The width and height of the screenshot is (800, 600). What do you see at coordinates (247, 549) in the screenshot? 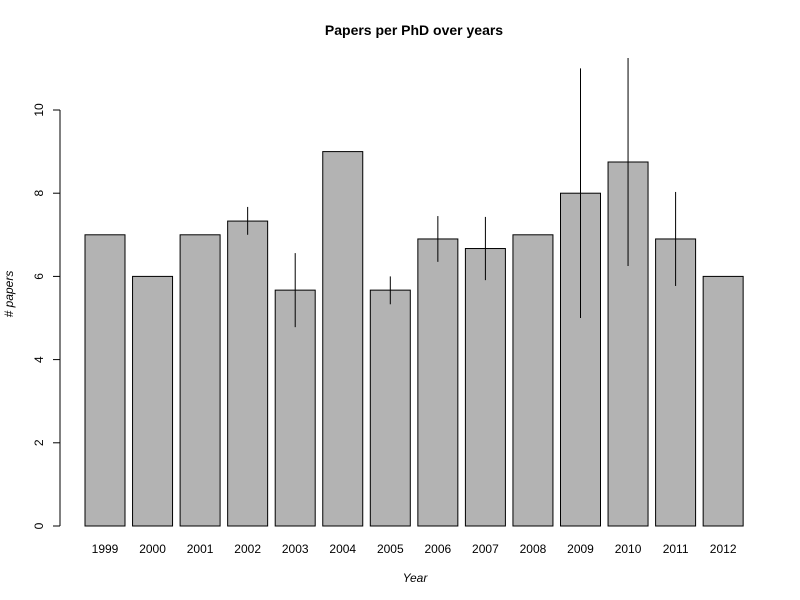
I see `x-tick-label-2002: 2002` at bounding box center [247, 549].